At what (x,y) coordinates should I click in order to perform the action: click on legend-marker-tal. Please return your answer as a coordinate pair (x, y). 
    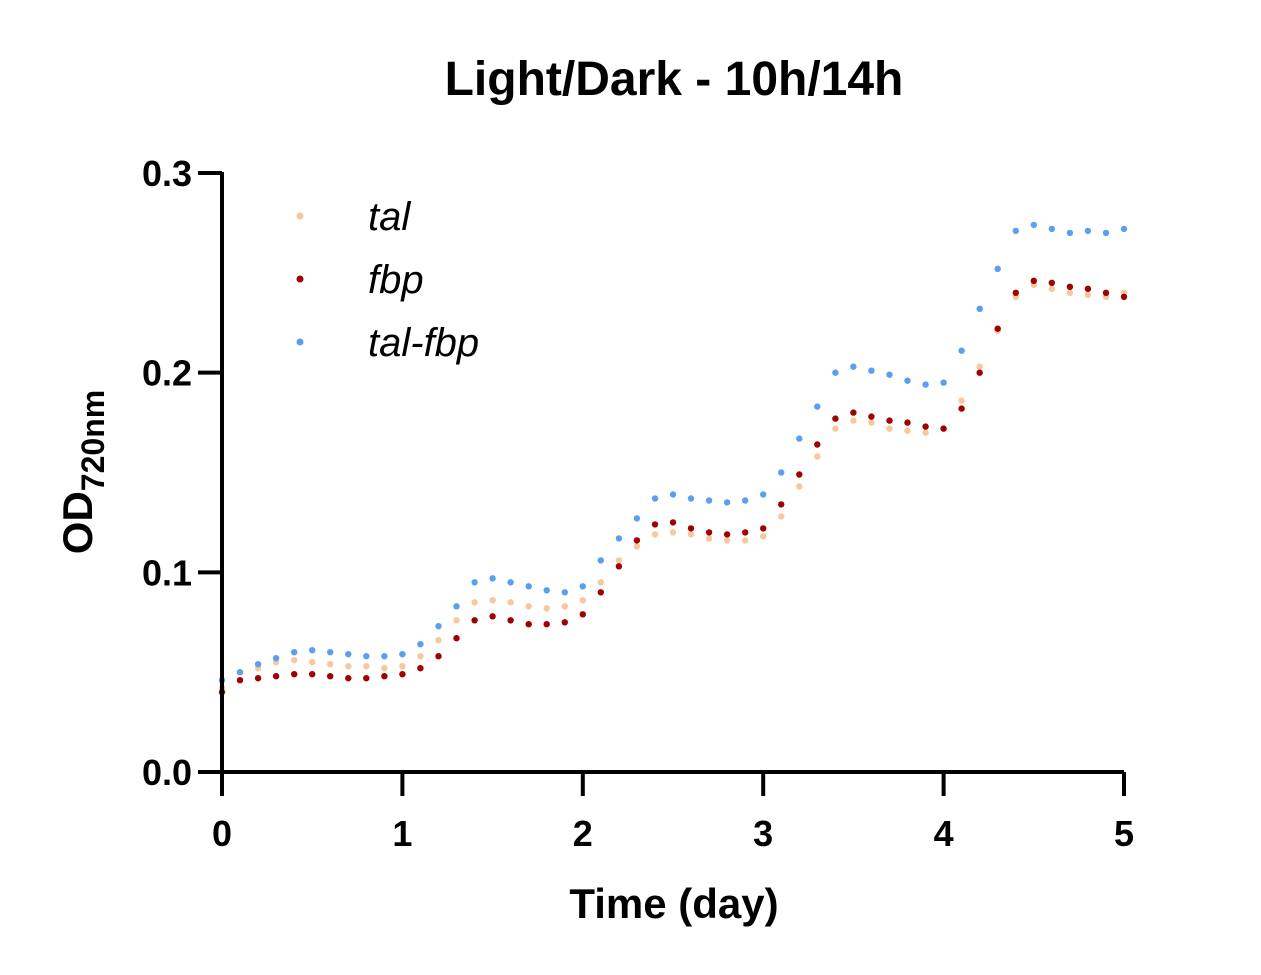
    Looking at the image, I should click on (300, 216).